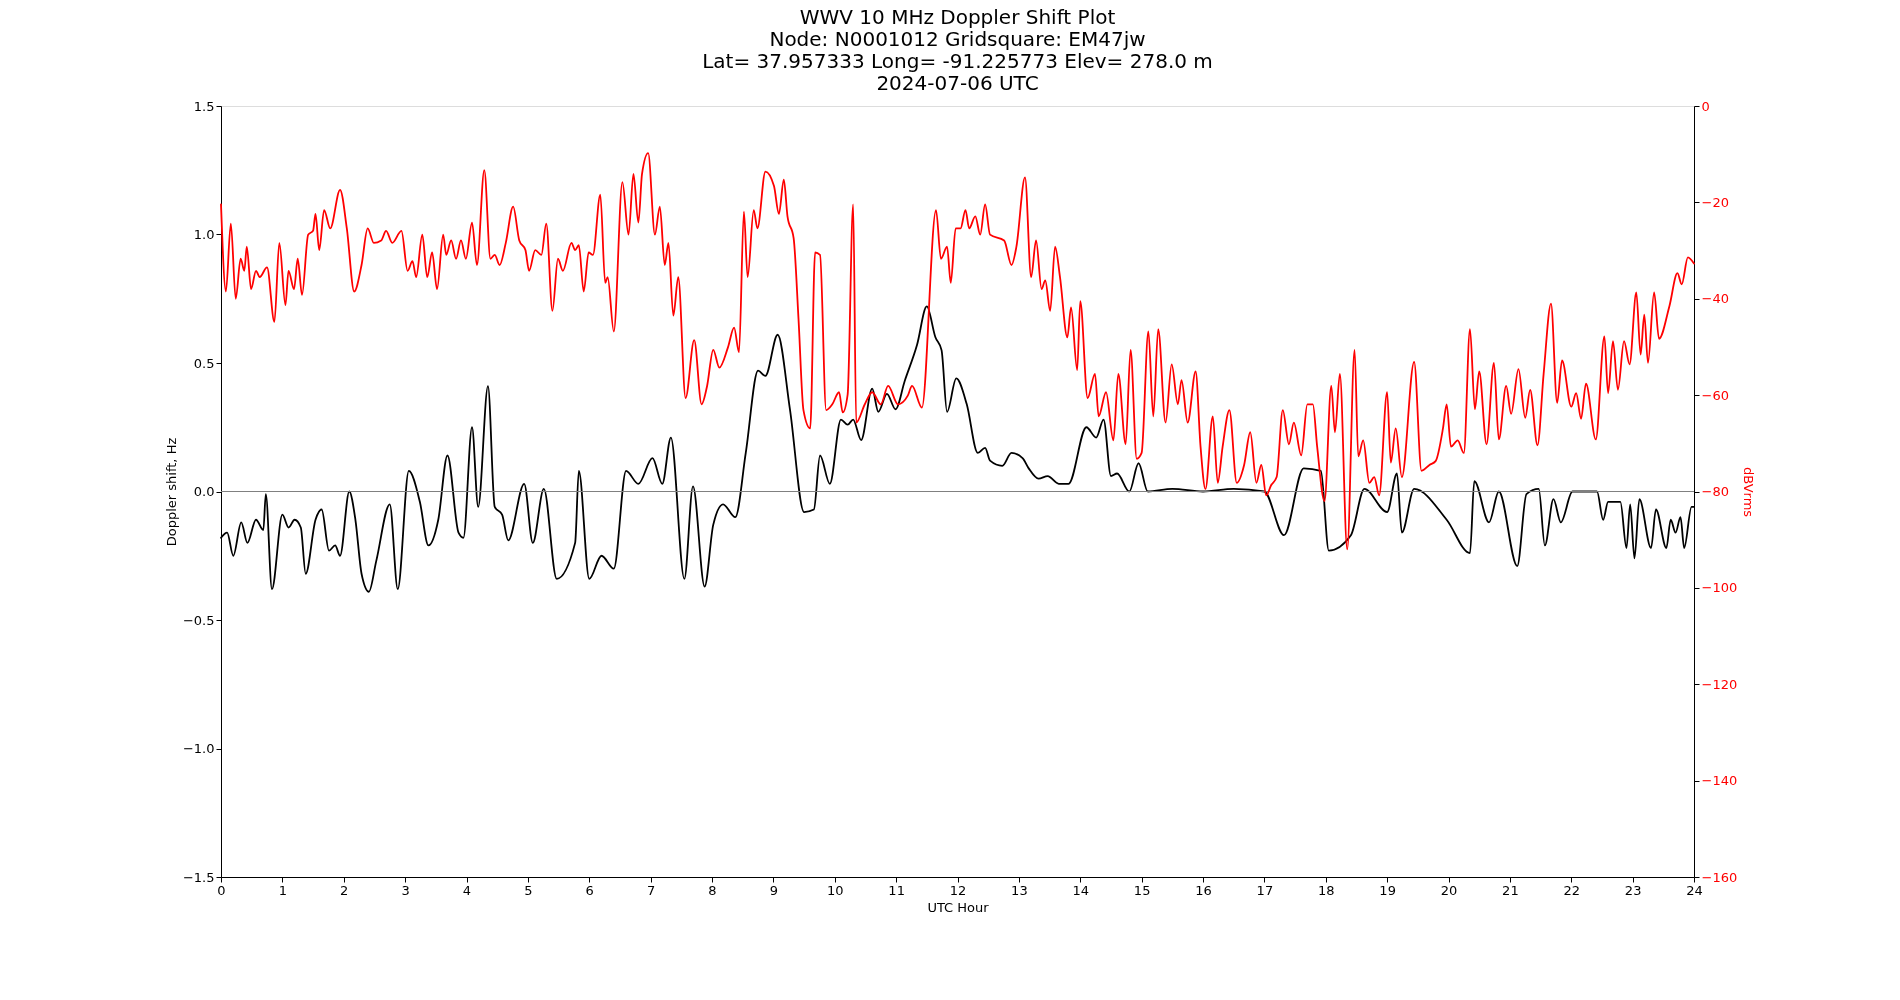 This screenshot has height=1000, width=1900. Describe the element at coordinates (198, 877) in the screenshot. I see `y-tick-label: −1.5` at that location.